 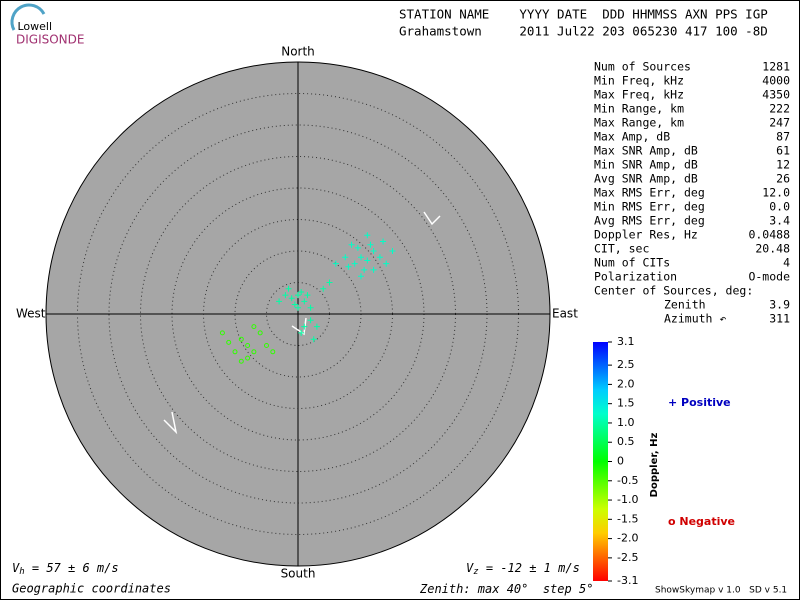 What do you see at coordinates (626, 441) in the screenshot?
I see `colorbar-tick-label: 0.5` at bounding box center [626, 441].